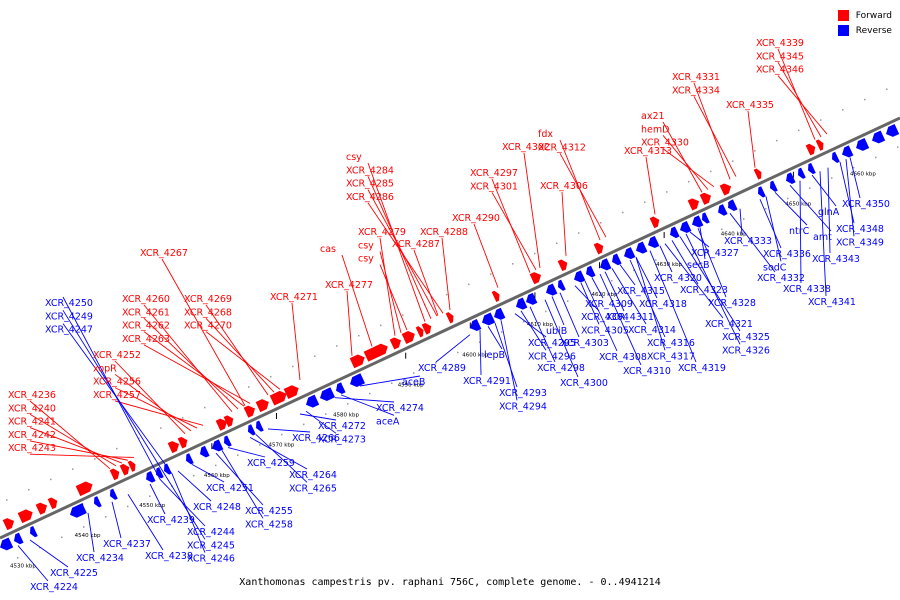 This screenshot has height=600, width=900. Describe the element at coordinates (605, 330) in the screenshot. I see `reverse-gene-label: XCR_4305` at that location.